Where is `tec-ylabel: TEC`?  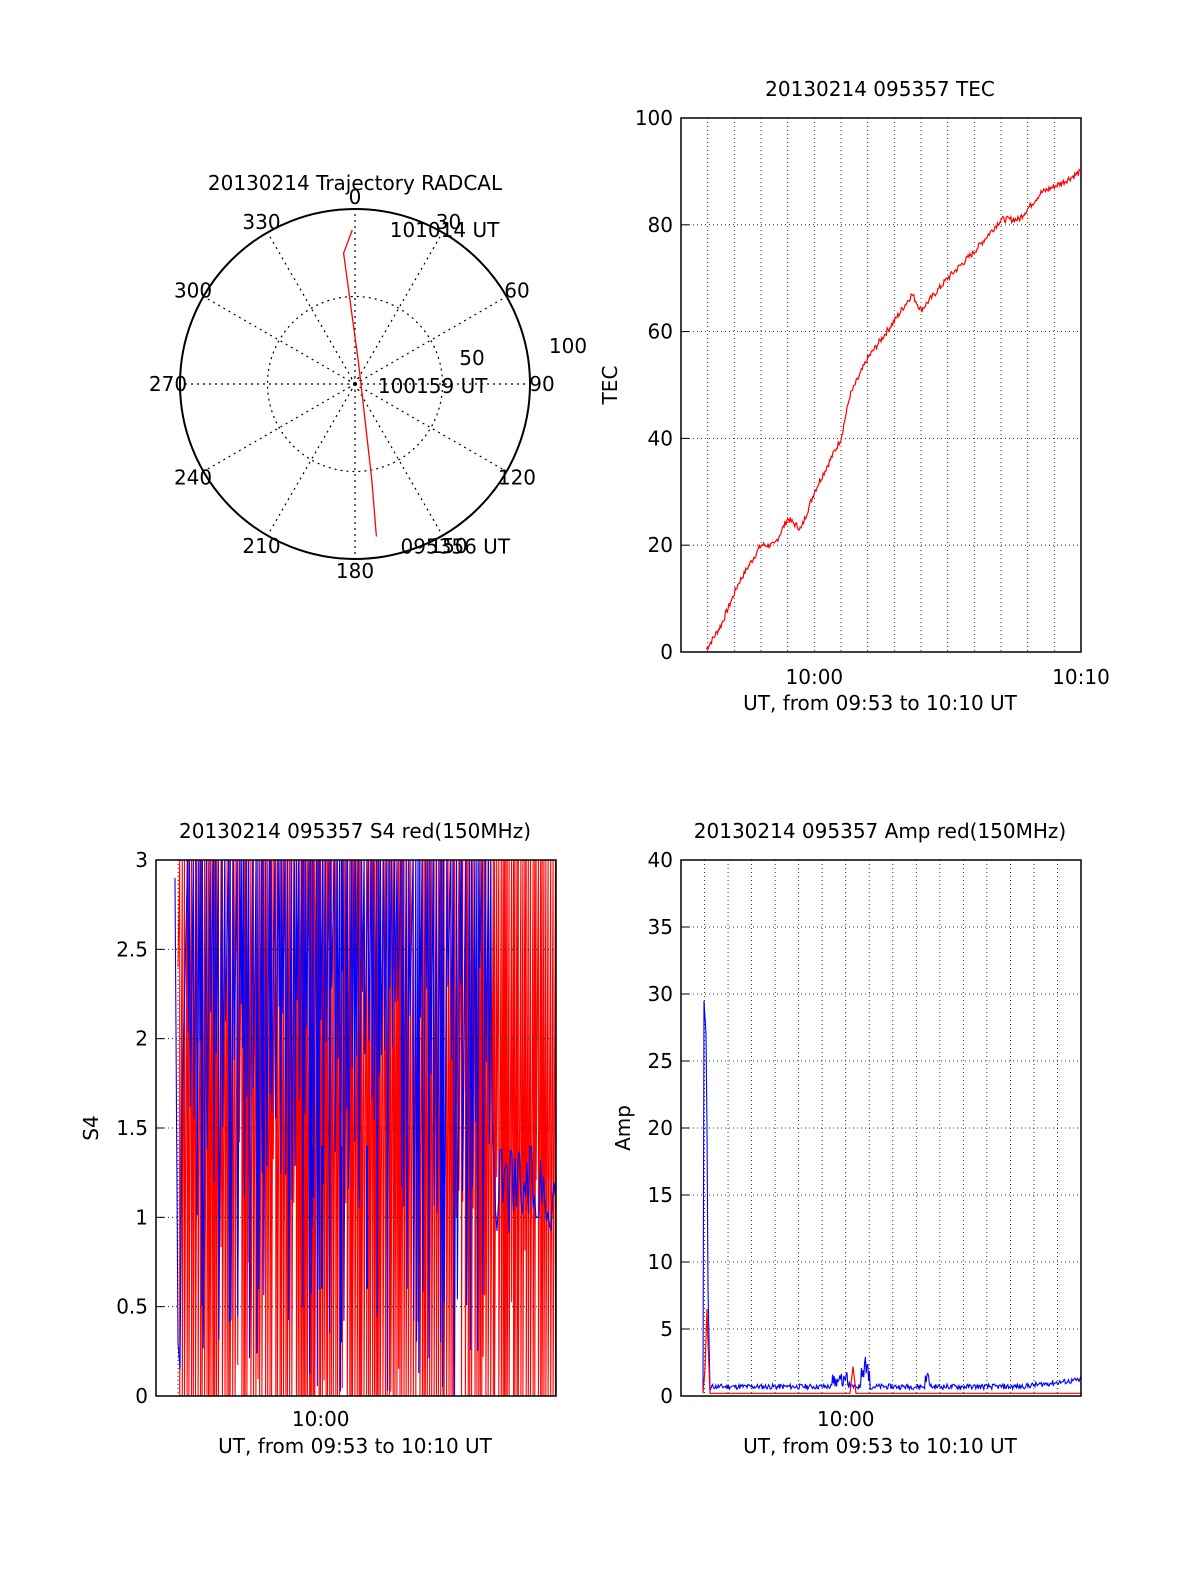
tec-ylabel: TEC is located at coordinates (610, 386).